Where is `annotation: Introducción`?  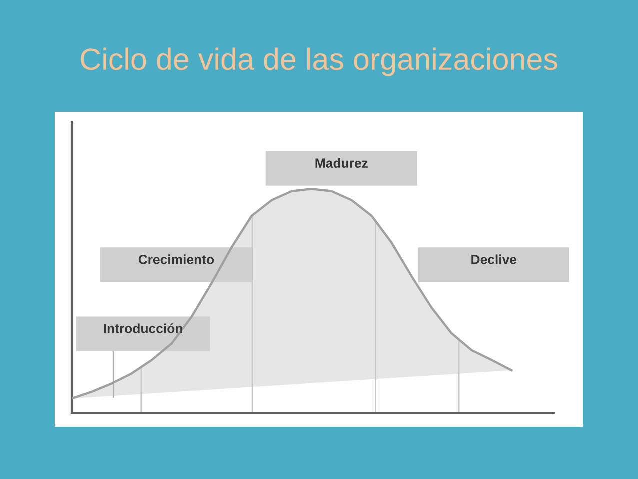 annotation: Introducción is located at coordinates (143, 329).